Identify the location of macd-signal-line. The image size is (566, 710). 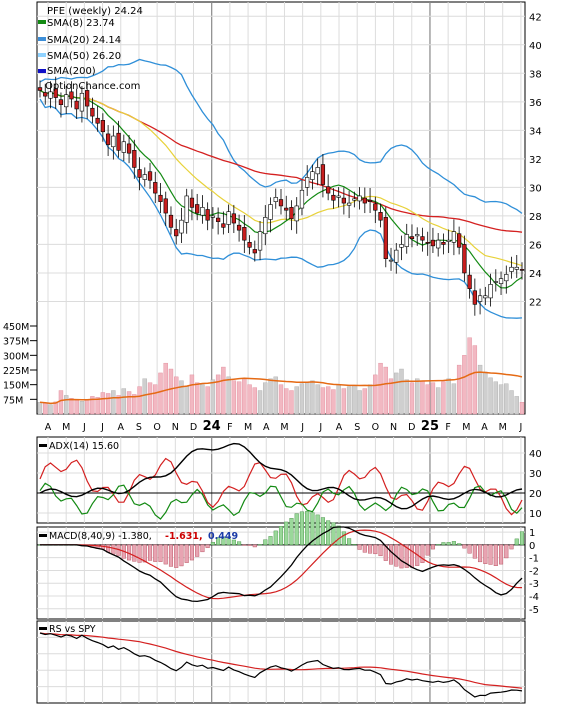
(281, 564).